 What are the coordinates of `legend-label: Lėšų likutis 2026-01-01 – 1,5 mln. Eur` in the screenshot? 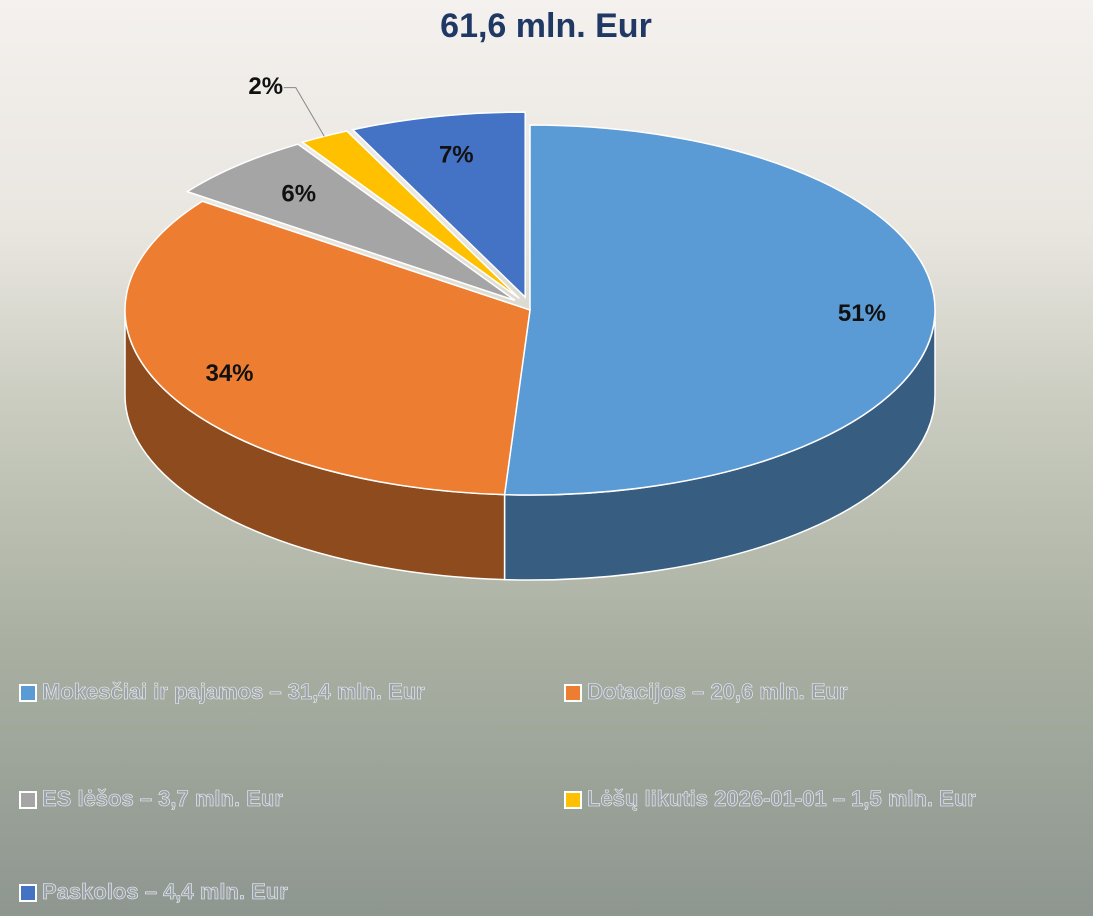 It's located at (781, 798).